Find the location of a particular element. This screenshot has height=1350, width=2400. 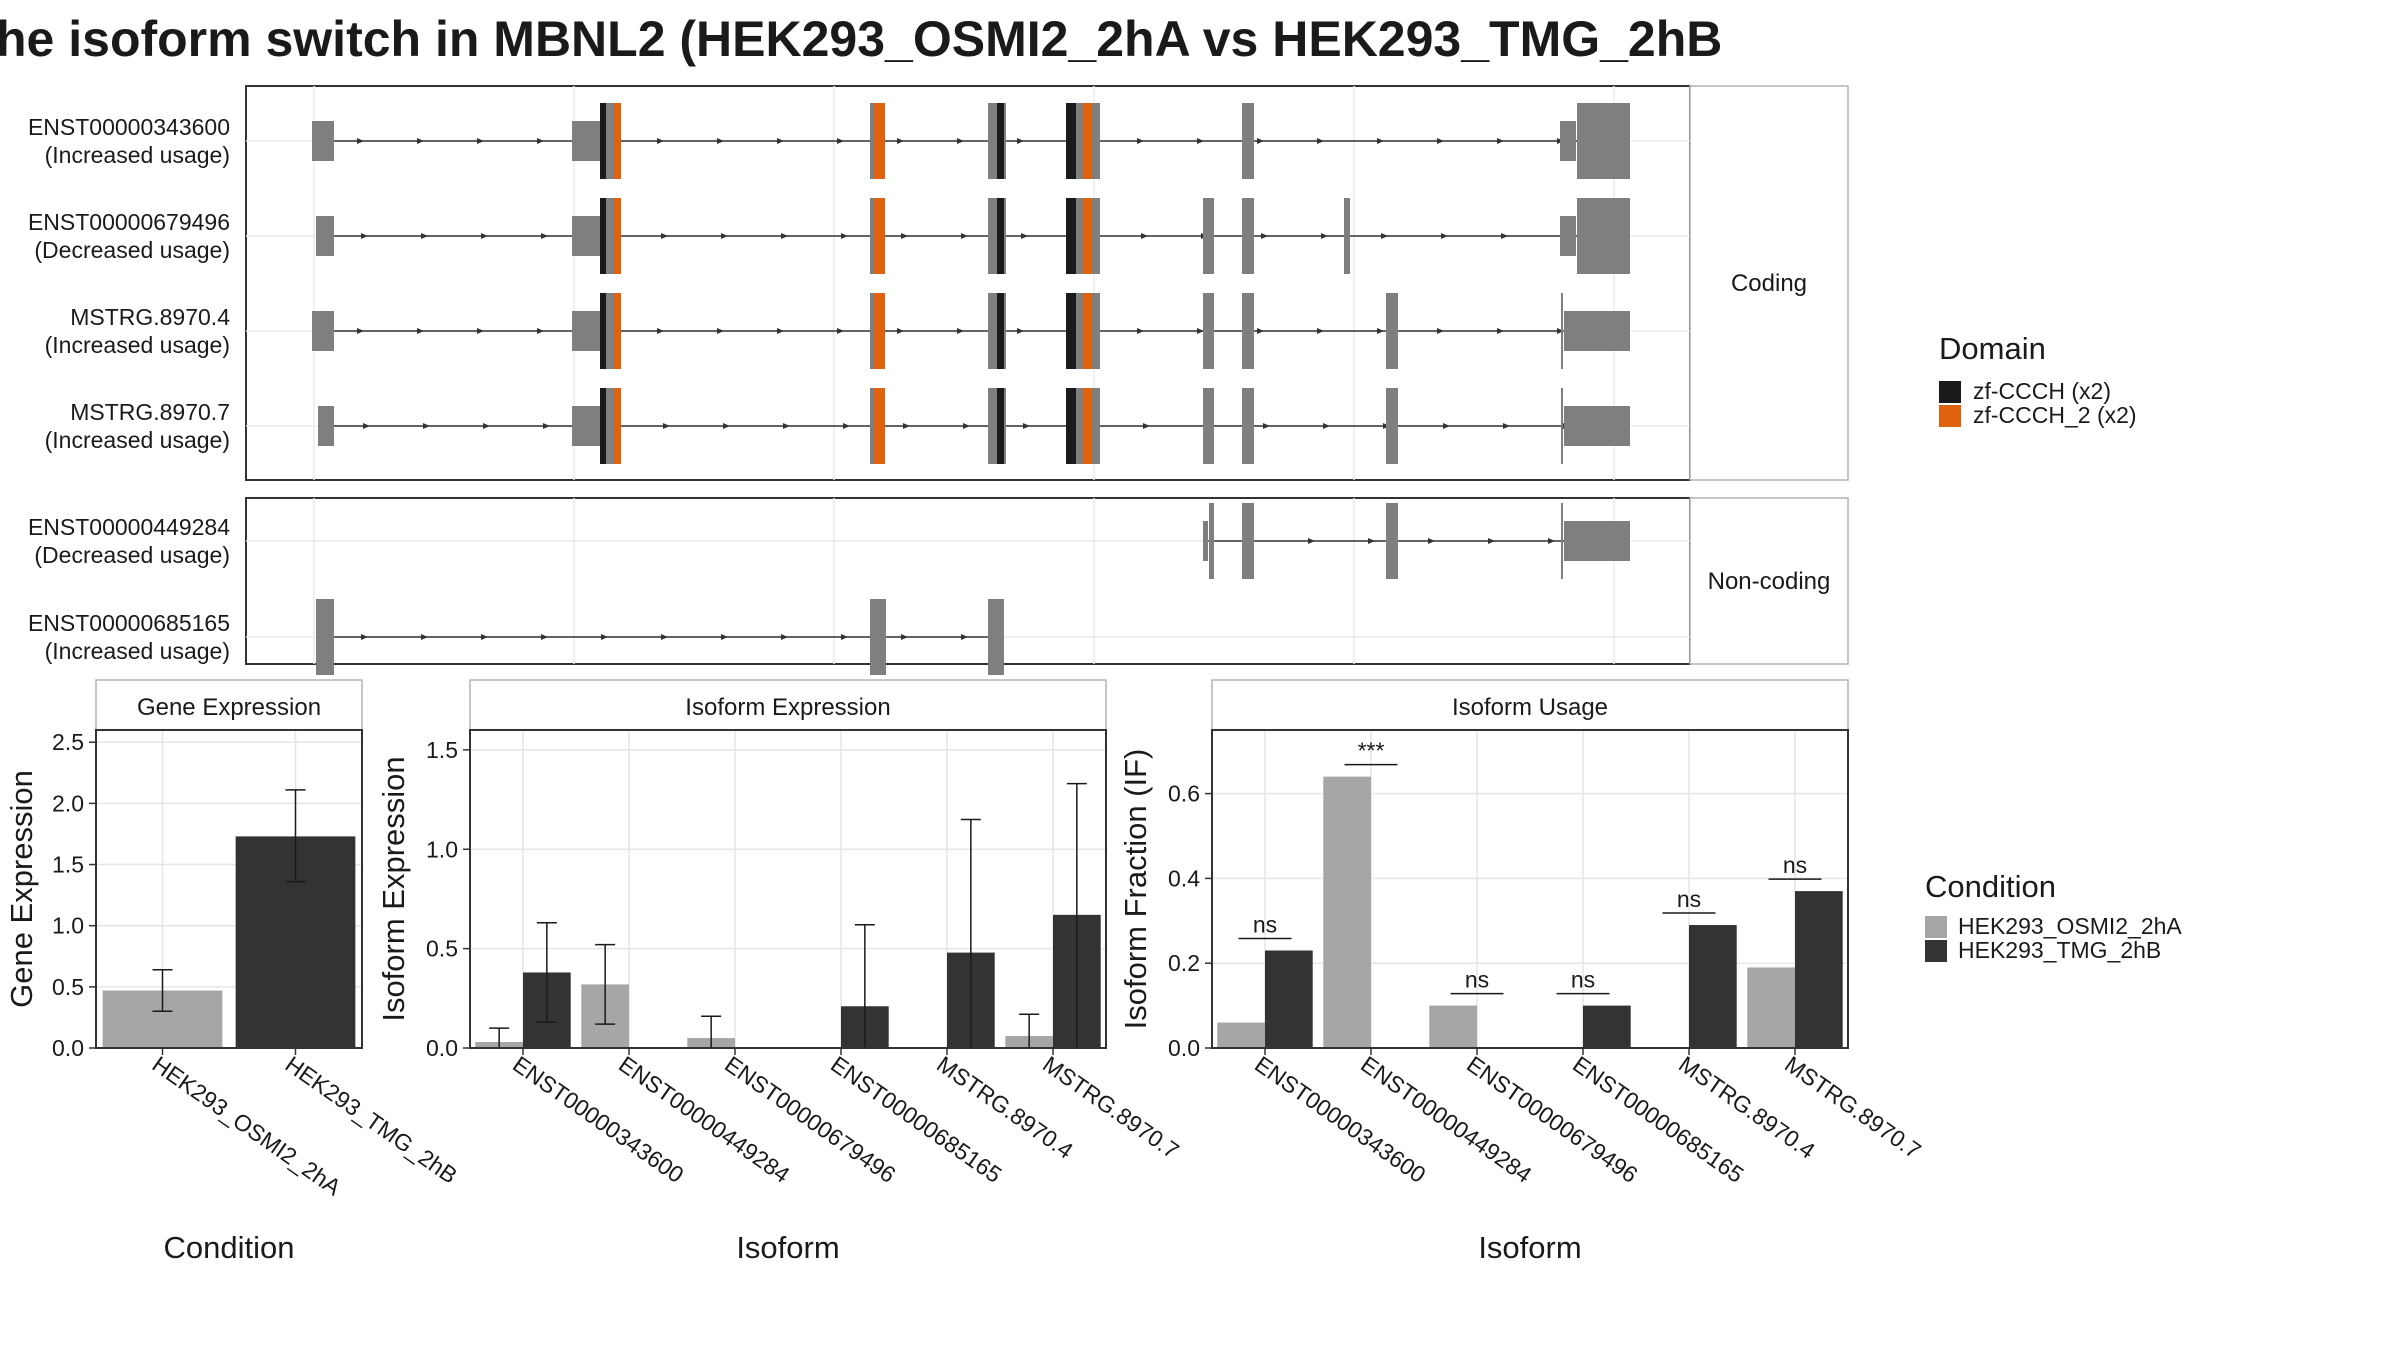

condition-legend-title: Condition is located at coordinates (1990, 886).